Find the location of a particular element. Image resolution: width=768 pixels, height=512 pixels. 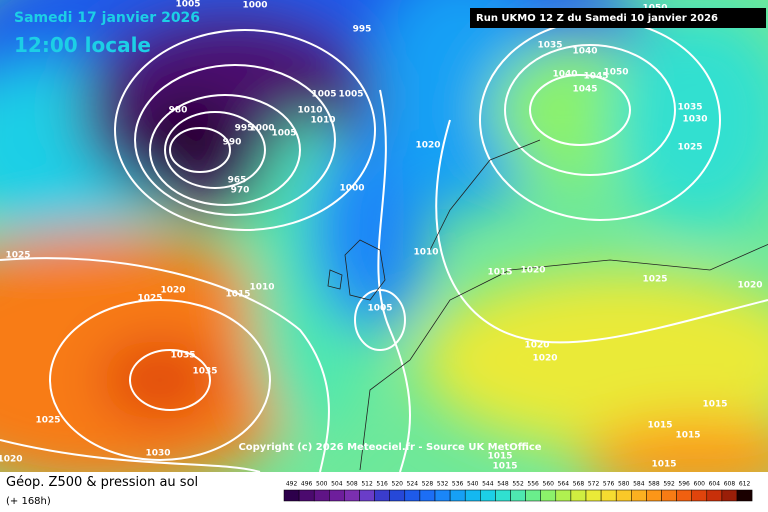

run-box is located at coordinates (618, 18).